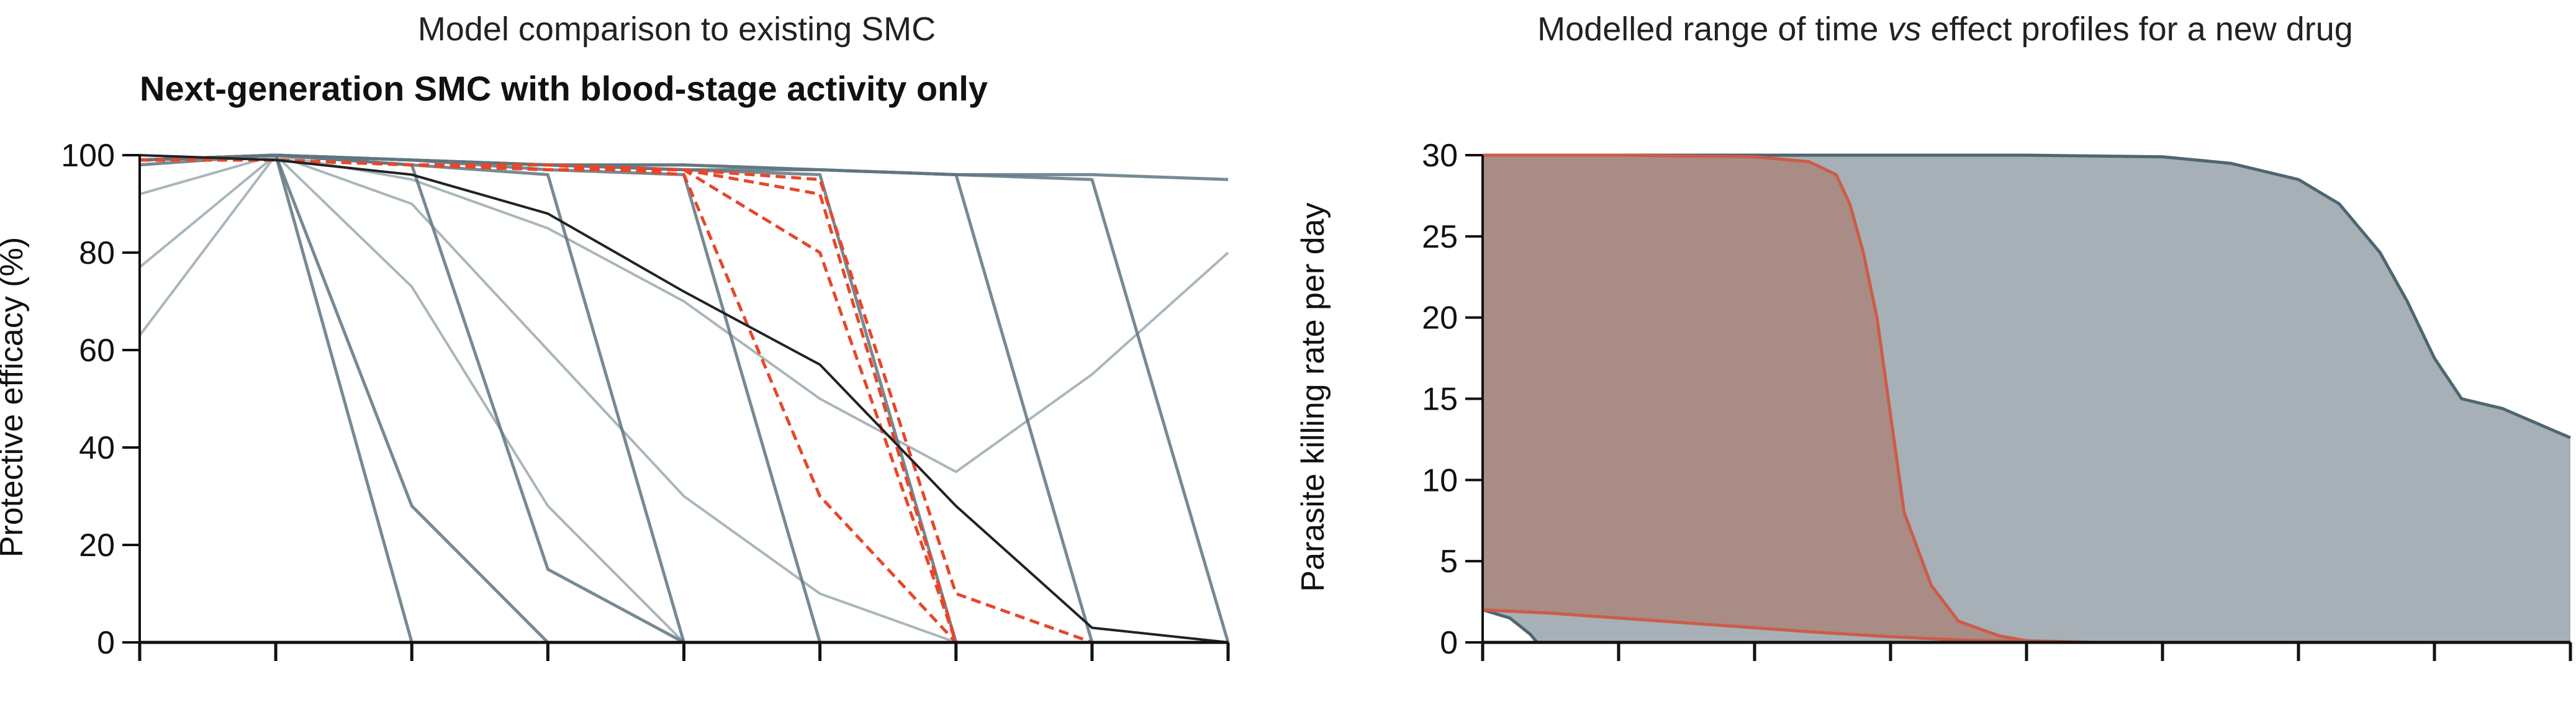 The image size is (2576, 715). I want to click on left-y-ticks: 0 20 40 60 80 100, so click(100, 400).